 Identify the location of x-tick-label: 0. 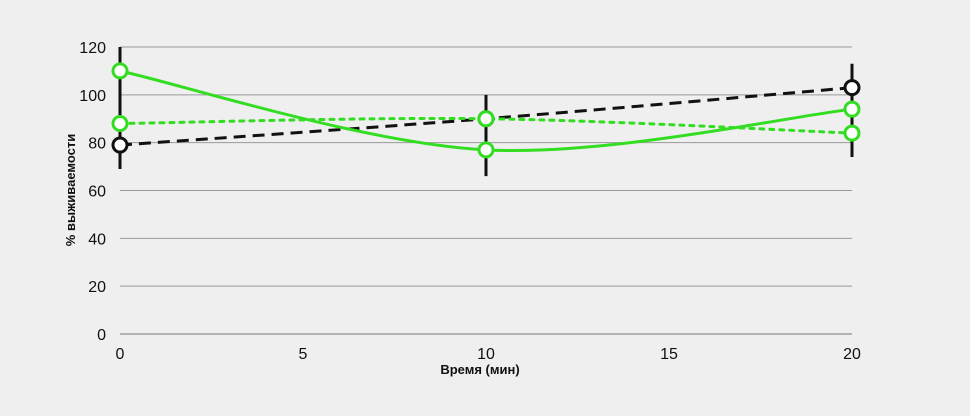
(120, 354).